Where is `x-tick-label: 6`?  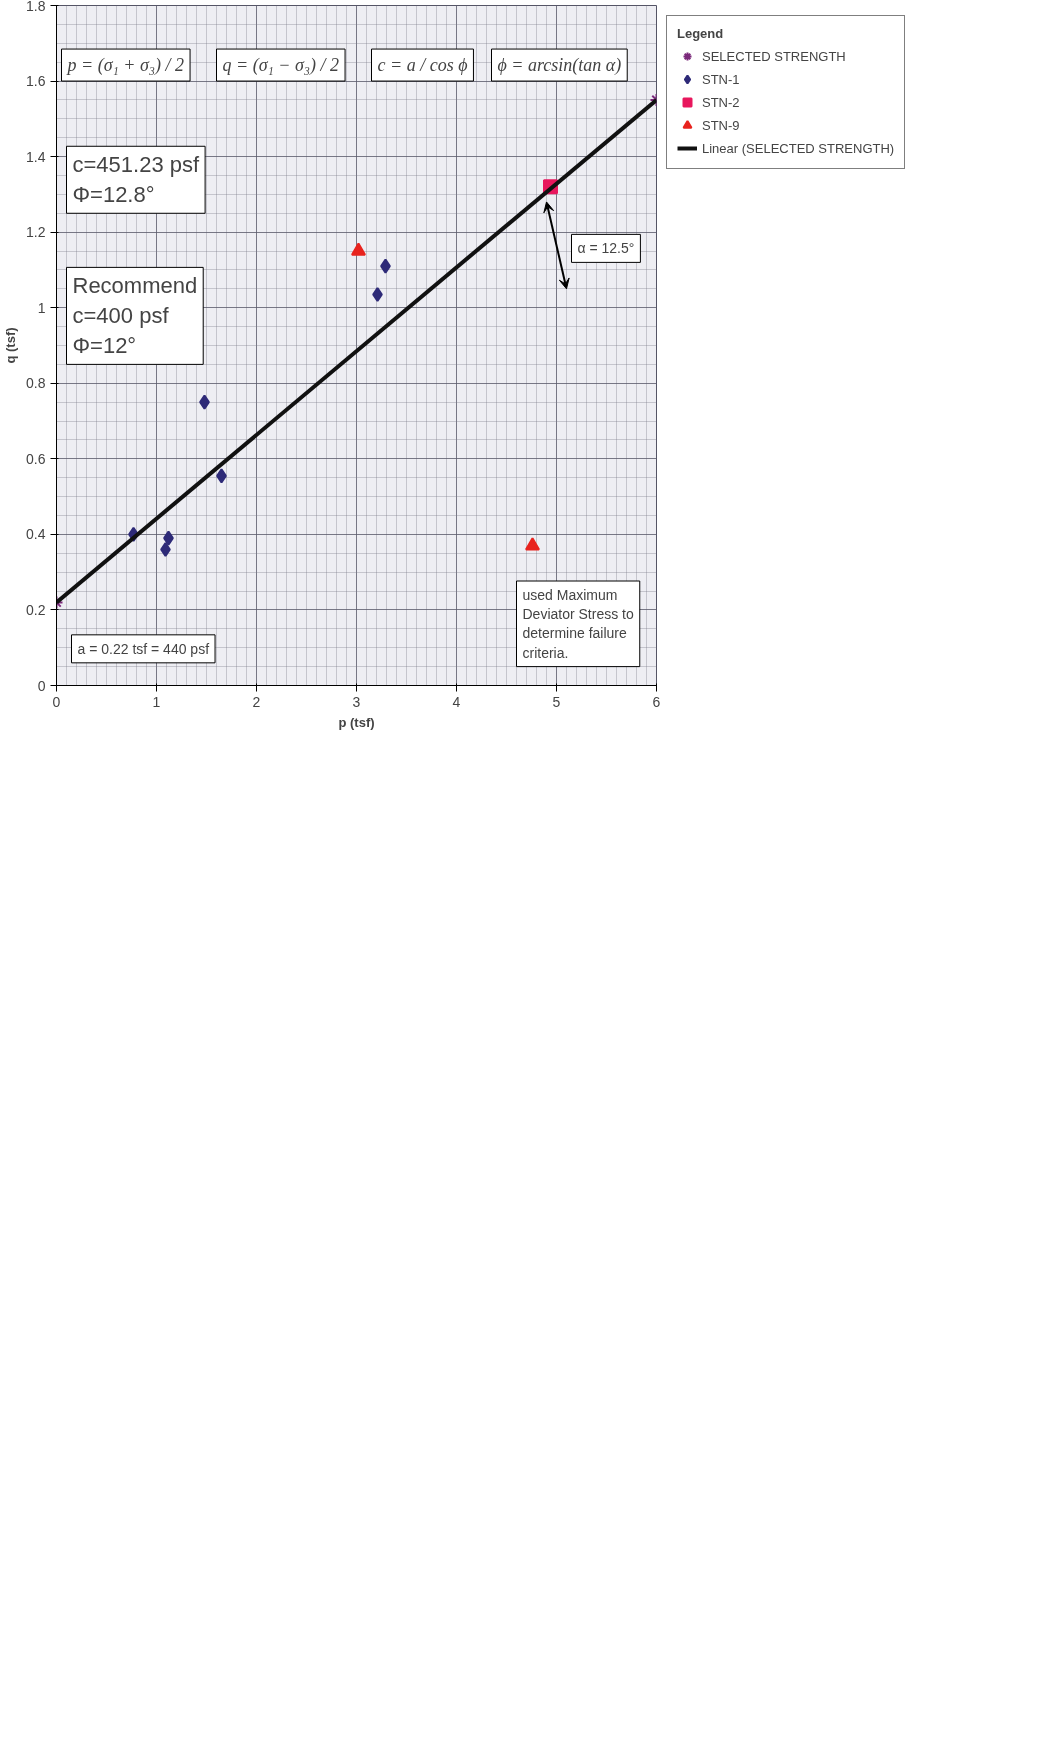
x-tick-label: 6 is located at coordinates (656, 701).